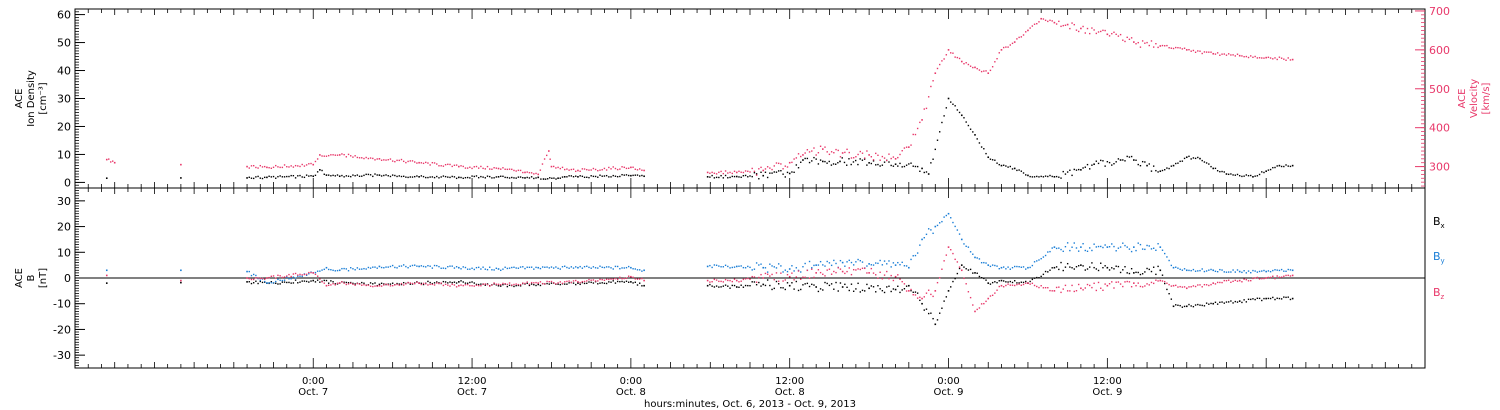 This screenshot has width=1500, height=410. Describe the element at coordinates (1443, 261) in the screenshot. I see `legend-subscript: y` at that location.